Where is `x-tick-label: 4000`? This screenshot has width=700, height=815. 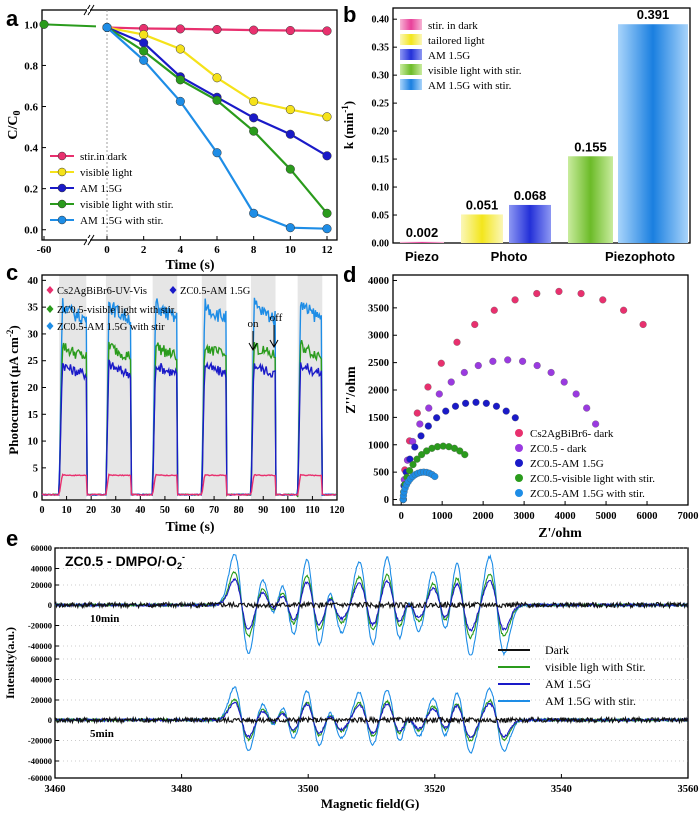 x-tick-label: 4000 is located at coordinates (565, 516).